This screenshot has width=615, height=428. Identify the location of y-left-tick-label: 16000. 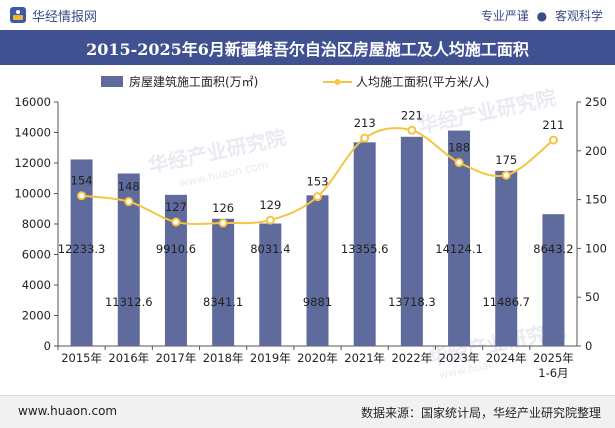
(32, 102).